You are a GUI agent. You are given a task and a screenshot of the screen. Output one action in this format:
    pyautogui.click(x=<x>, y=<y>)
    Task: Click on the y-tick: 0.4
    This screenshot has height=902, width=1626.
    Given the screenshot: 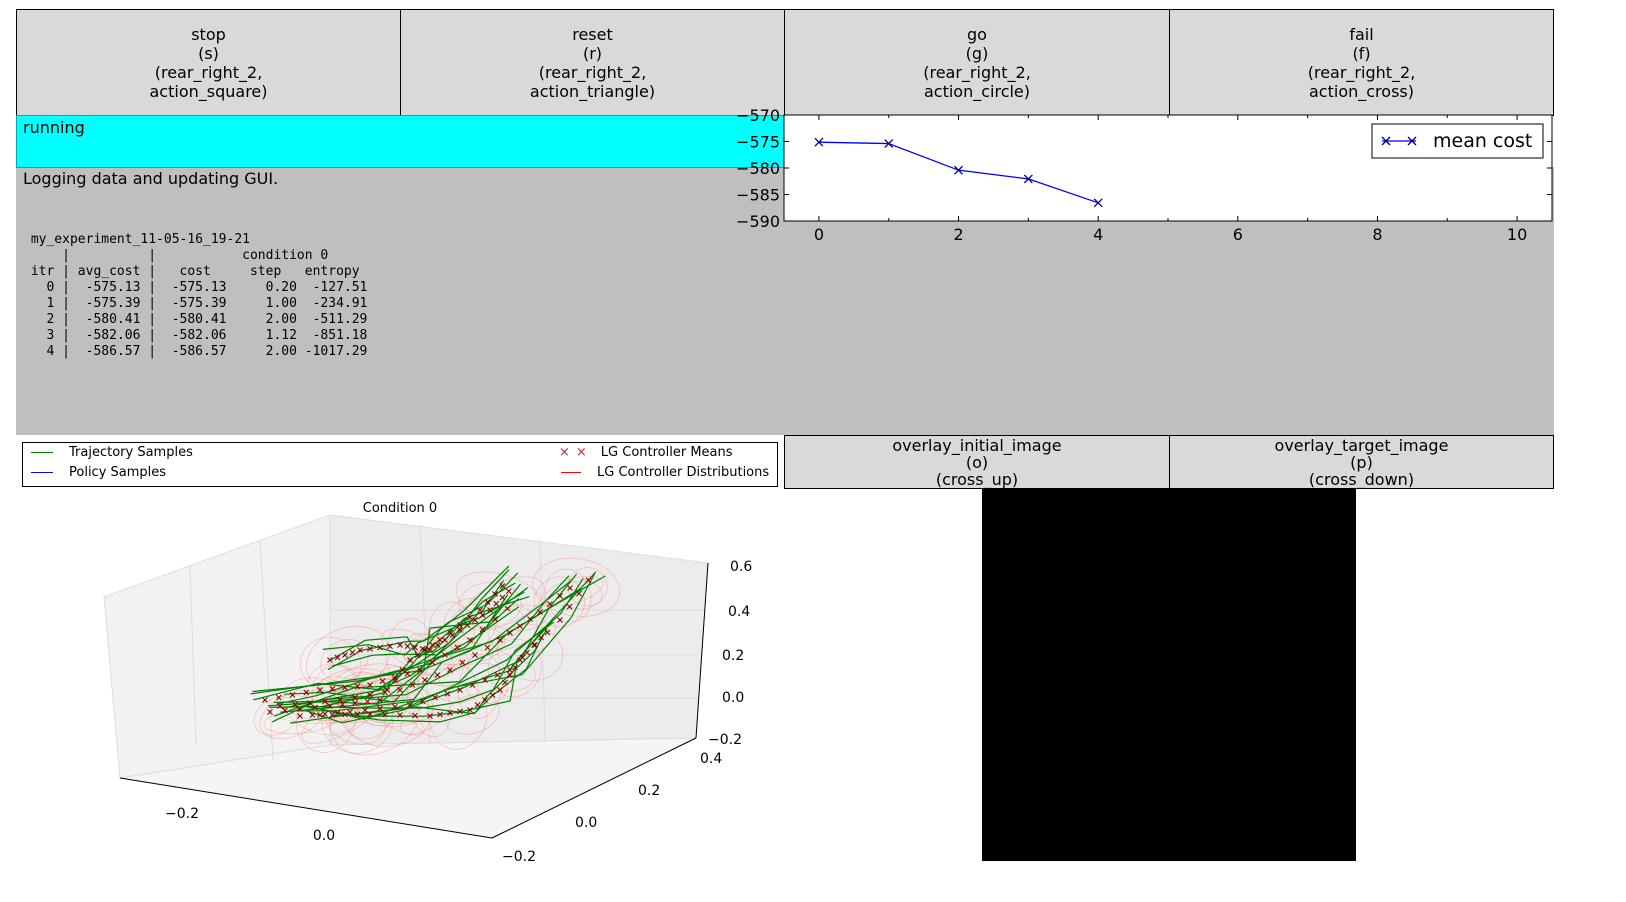 What is the action you would take?
    pyautogui.click(x=711, y=759)
    